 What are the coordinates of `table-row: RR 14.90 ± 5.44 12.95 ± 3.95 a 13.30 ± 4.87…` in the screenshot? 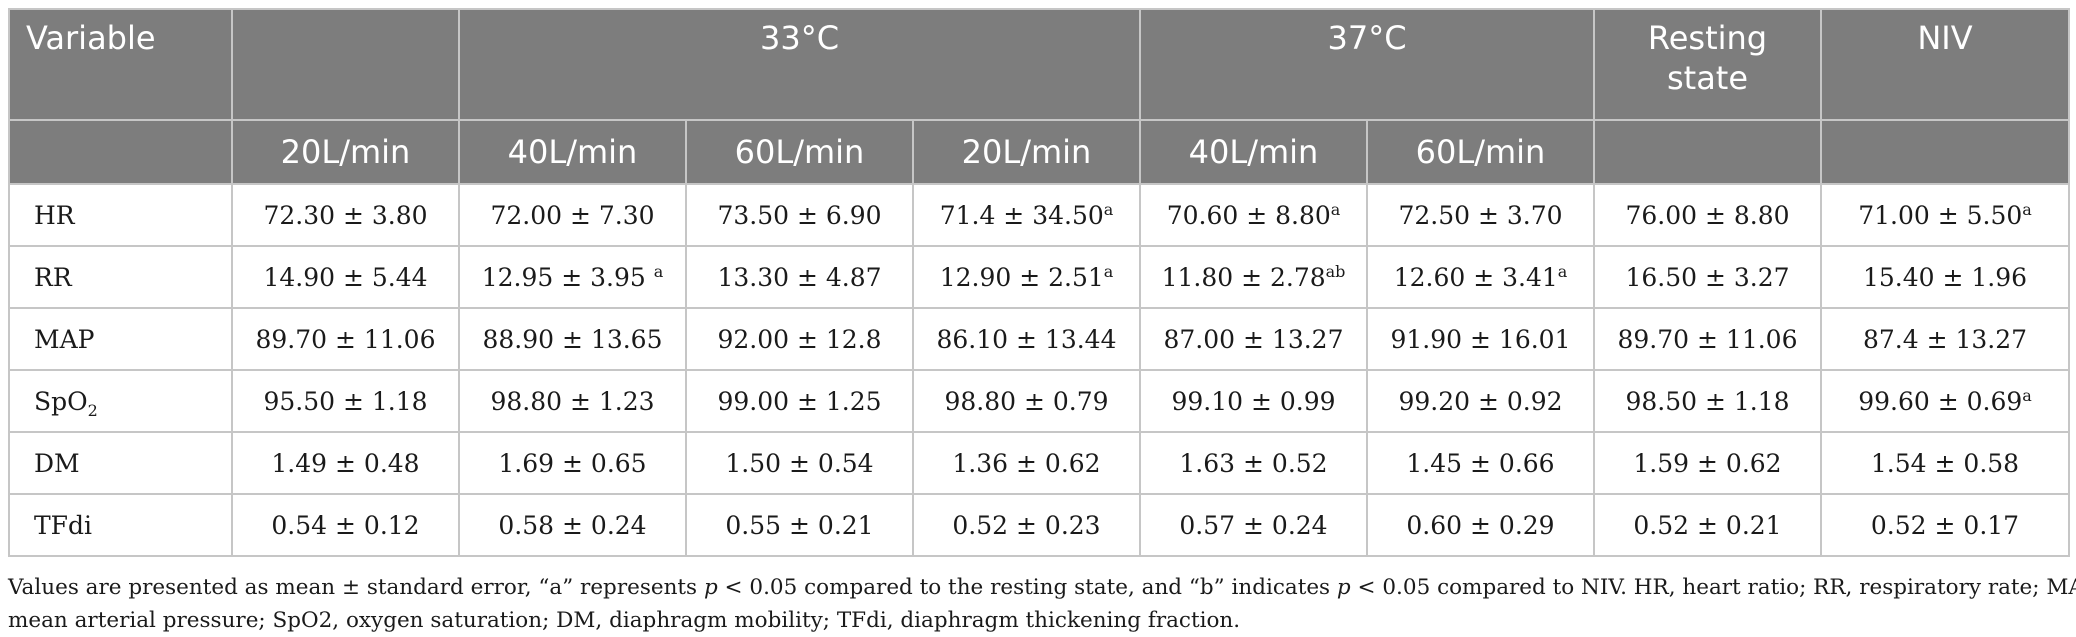 It's located at (1039, 277).